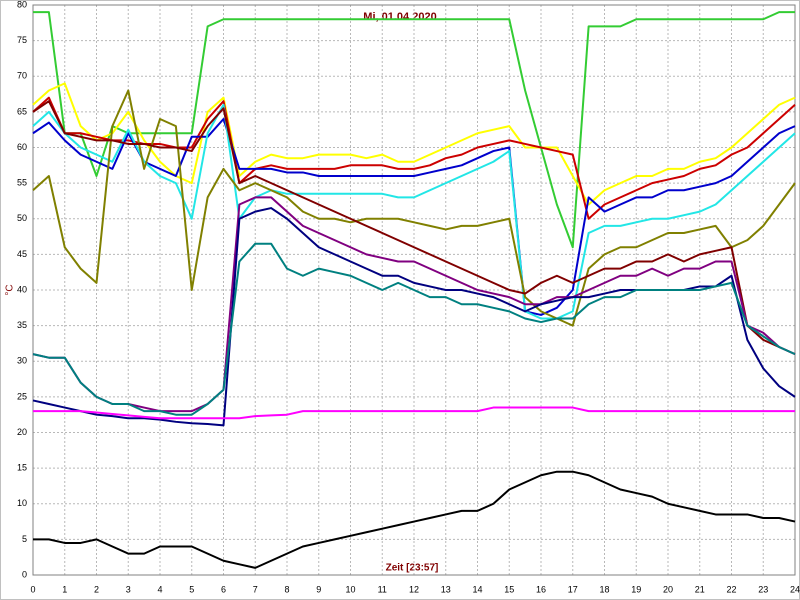 Image resolution: width=800 pixels, height=600 pixels. I want to click on x-axis-label: Zeit [23:57], so click(412, 568).